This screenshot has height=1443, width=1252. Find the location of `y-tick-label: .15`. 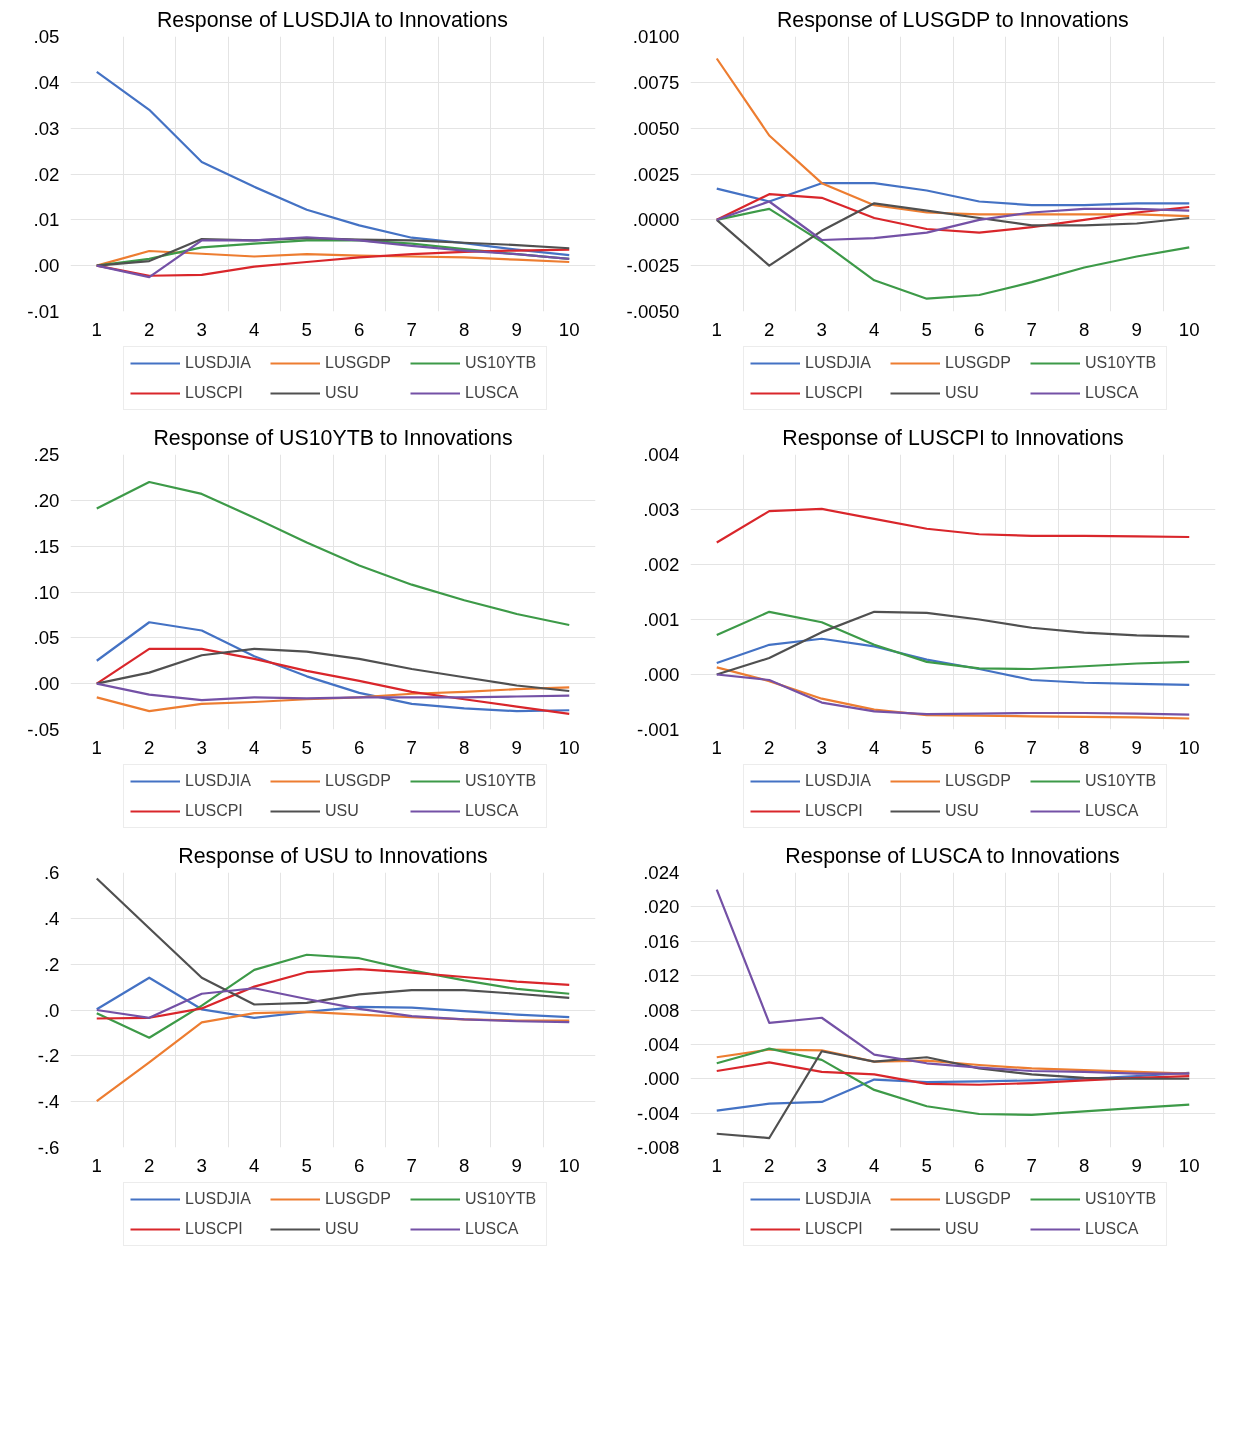

y-tick-label: .15 is located at coordinates (46, 546).